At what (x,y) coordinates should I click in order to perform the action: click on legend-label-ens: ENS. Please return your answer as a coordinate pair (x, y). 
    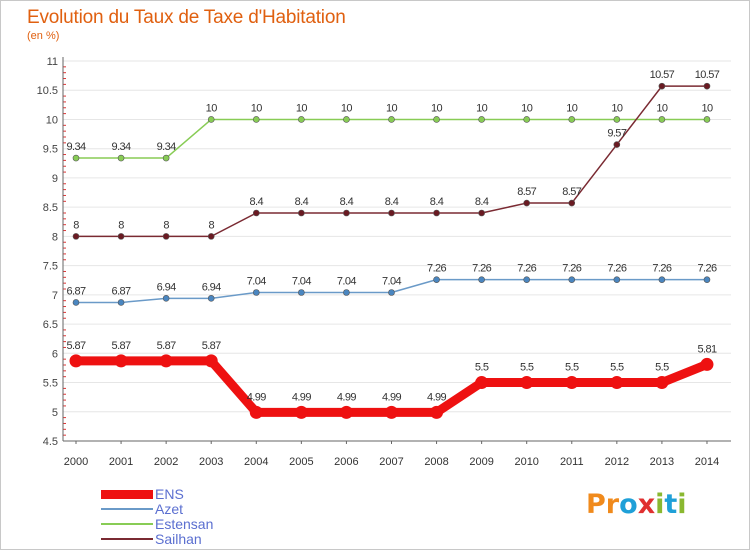
    Looking at the image, I should click on (169, 494).